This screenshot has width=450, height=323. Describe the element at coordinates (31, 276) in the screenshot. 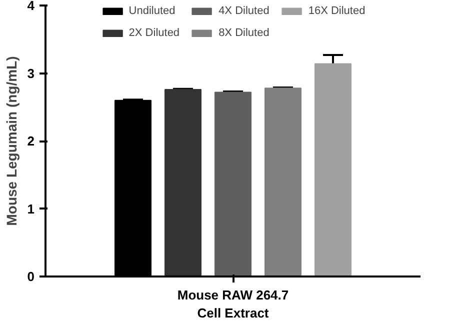

I see `y-tick-label: 0` at that location.